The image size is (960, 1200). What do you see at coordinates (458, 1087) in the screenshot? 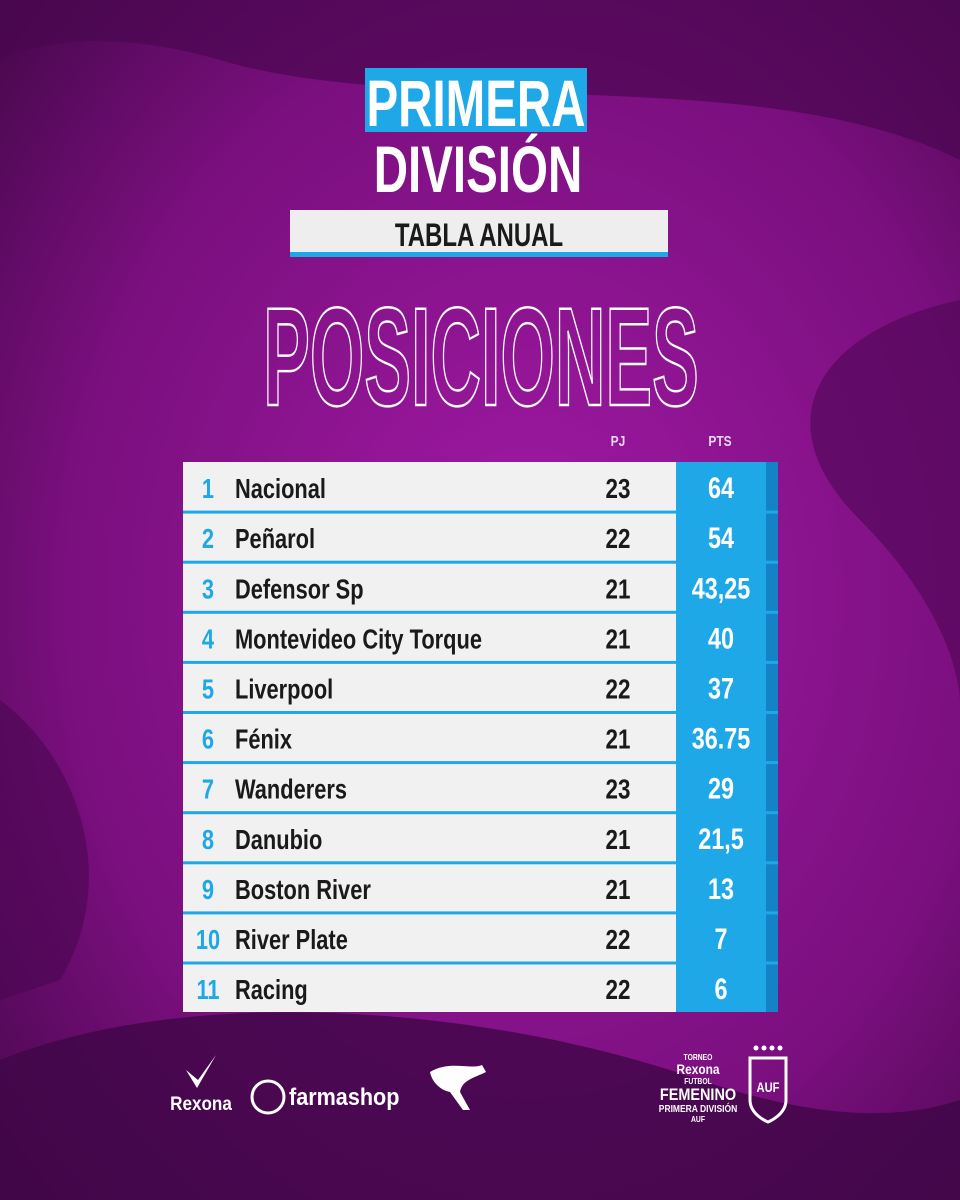
I see `puma-logo` at bounding box center [458, 1087].